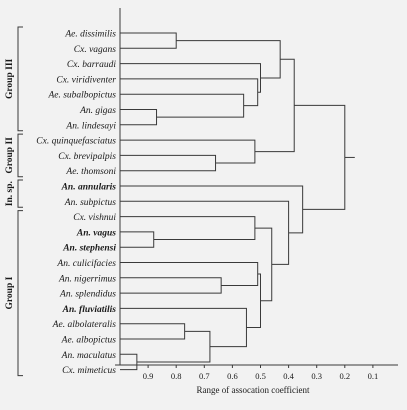 The image size is (407, 410). Describe the element at coordinates (176, 376) in the screenshot. I see `x-tick-label: 0.8` at that location.